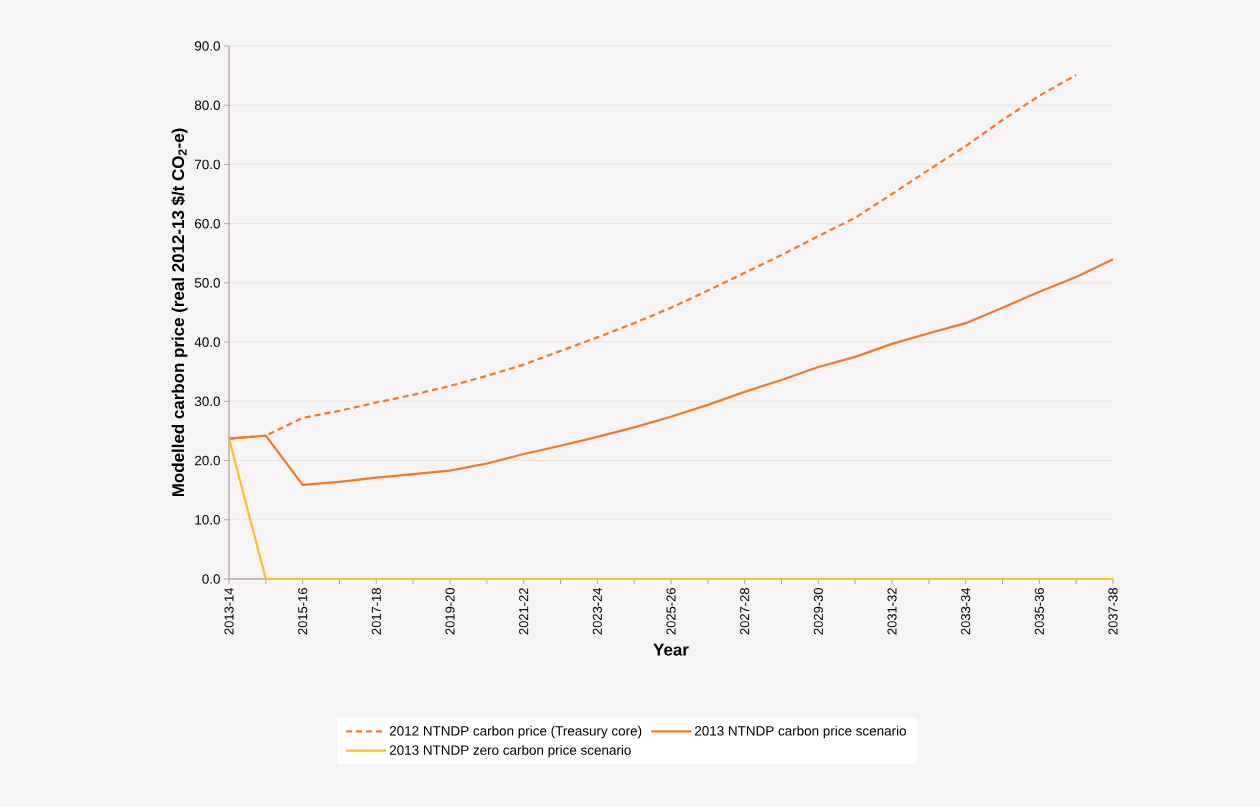  Describe the element at coordinates (303, 611) in the screenshot. I see `x-tick-label: 2015-16` at that location.